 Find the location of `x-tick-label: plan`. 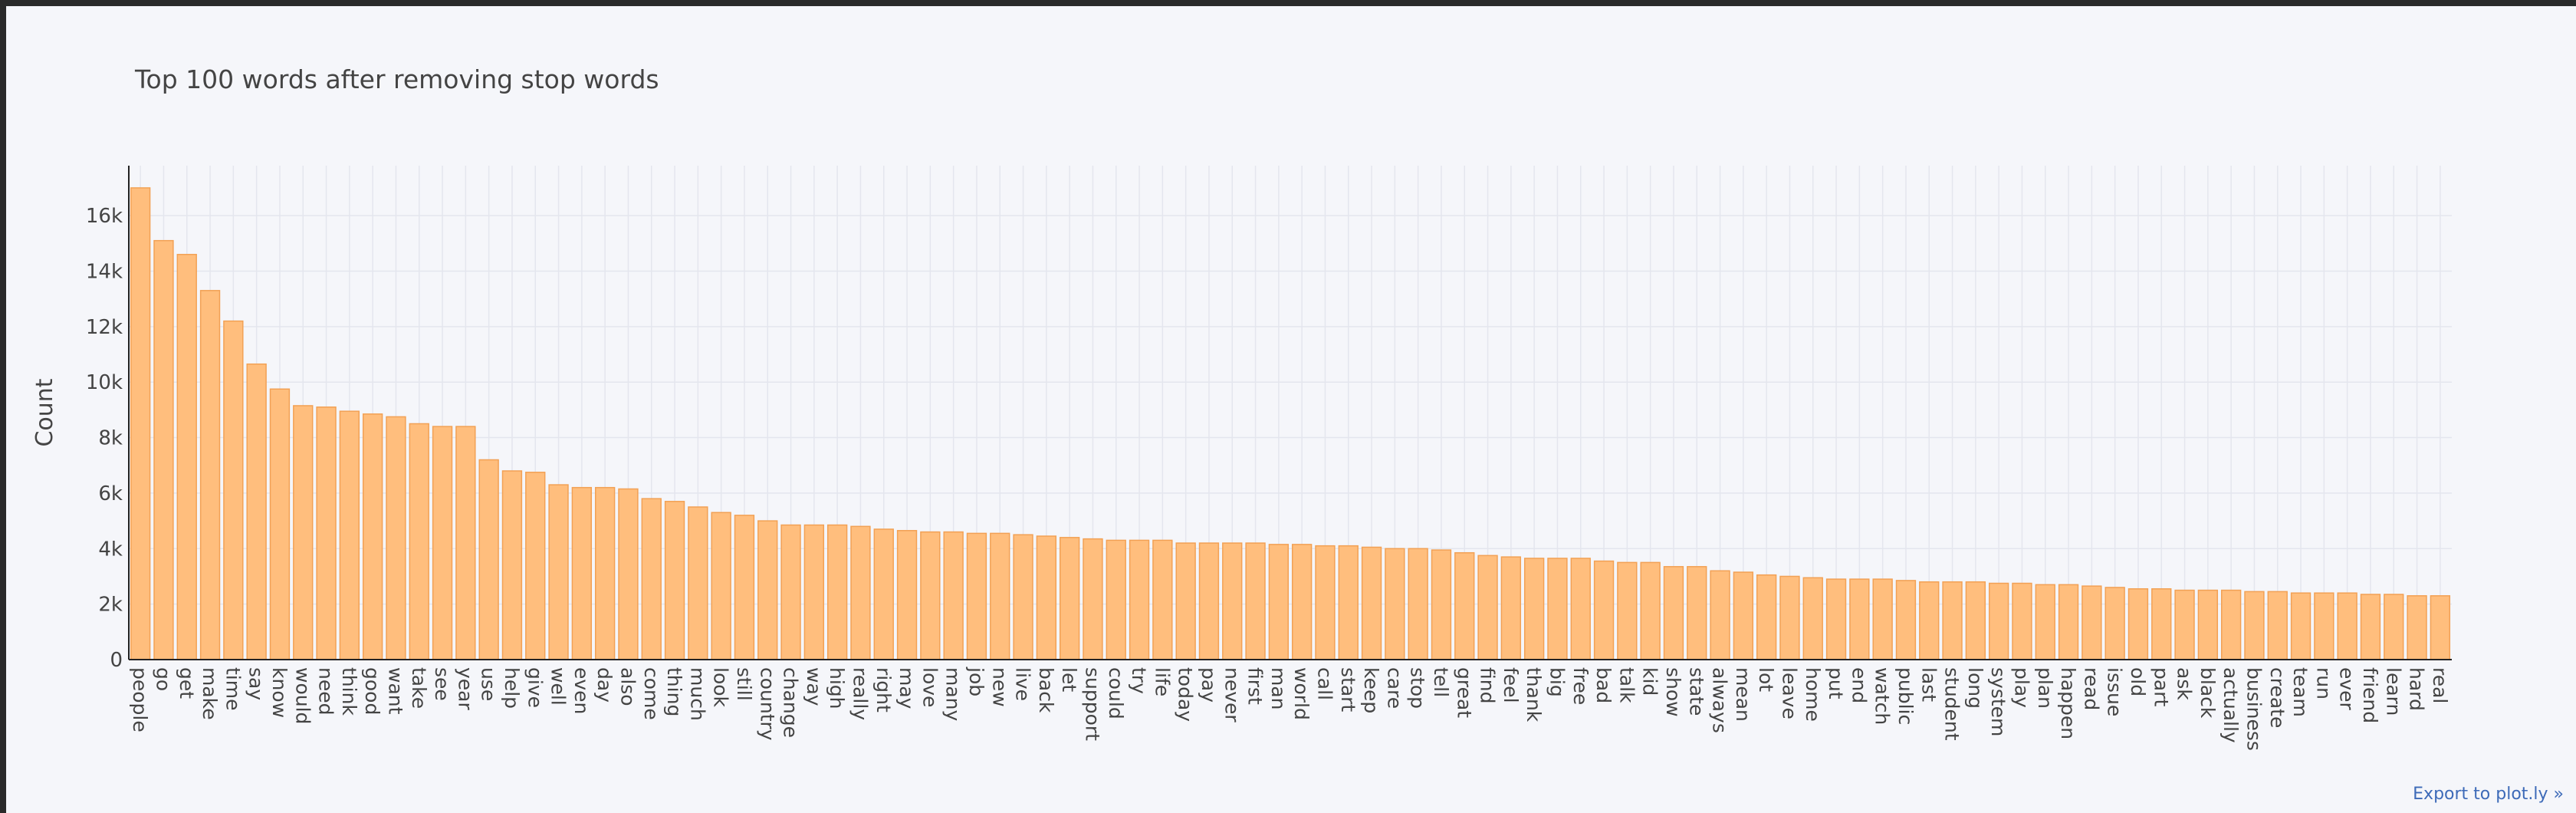

x-tick-label: plan is located at coordinates (2045, 688).